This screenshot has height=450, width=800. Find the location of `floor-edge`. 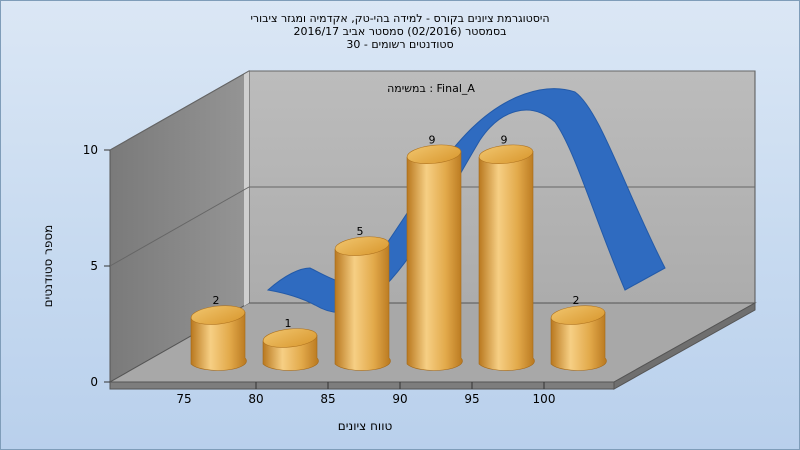

floor-edge is located at coordinates (362, 385).